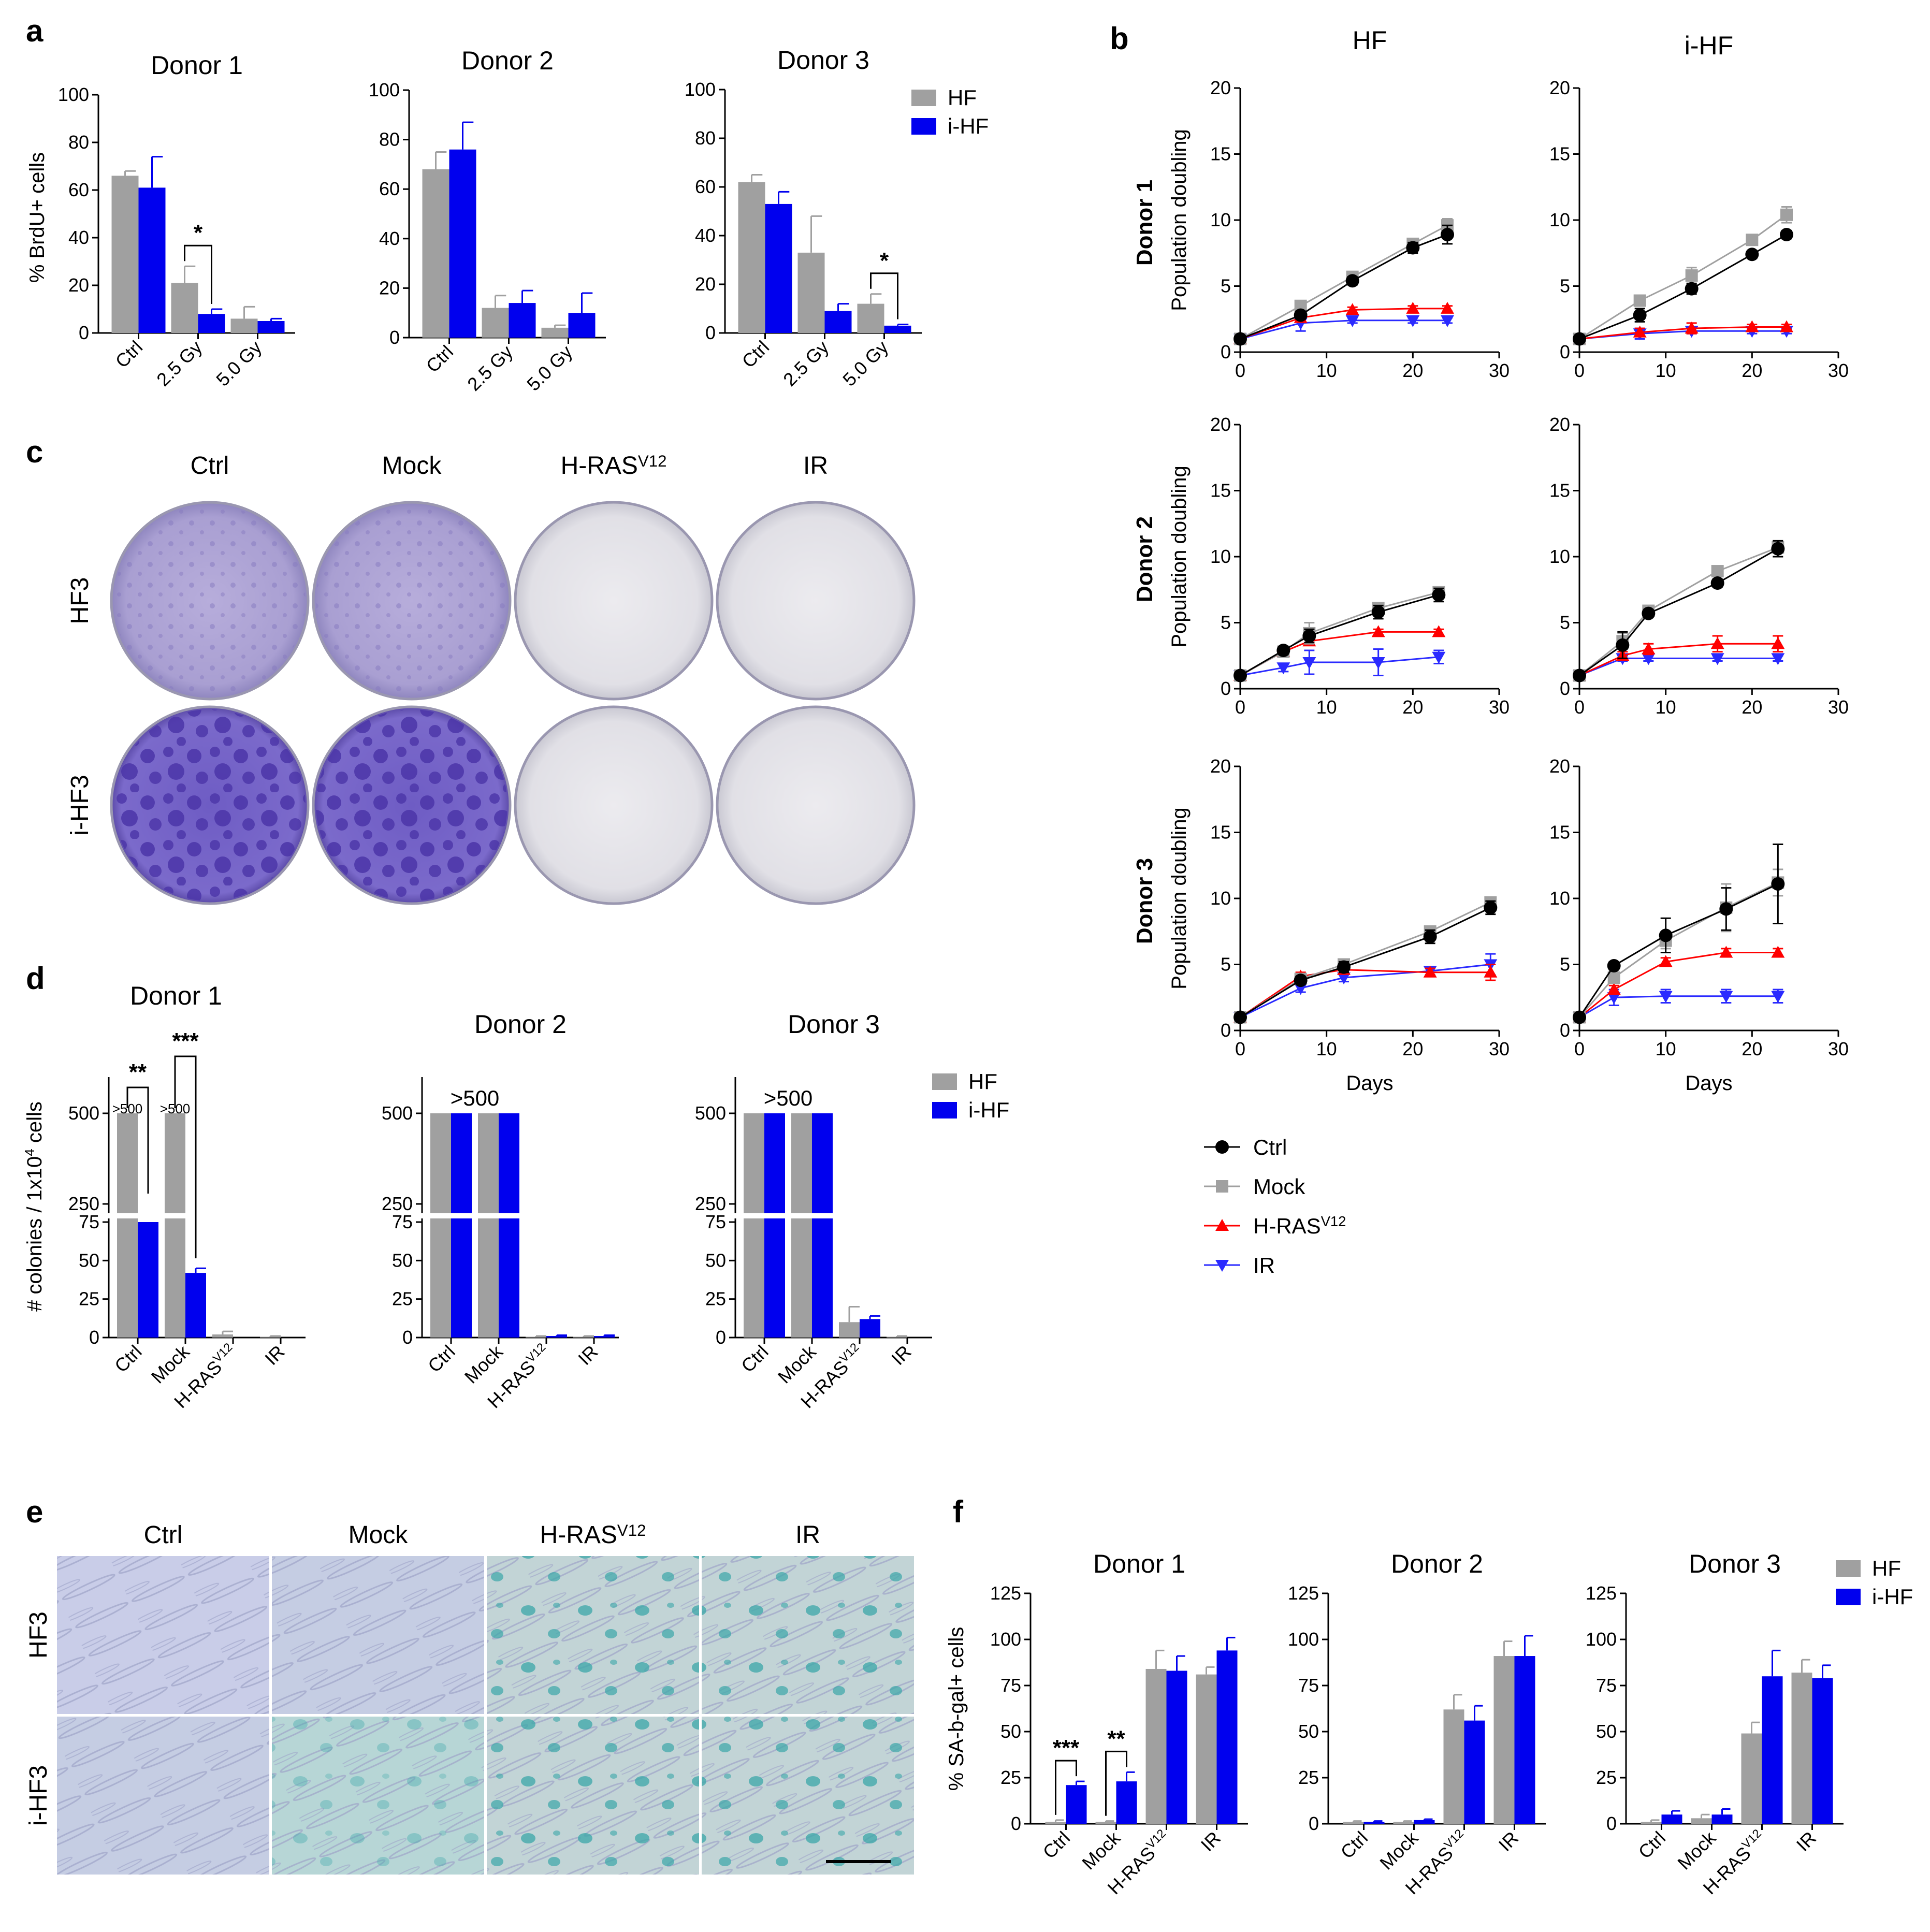 This screenshot has height=1932, width=1930. I want to click on x-tick-label: 2.5 Gy, so click(490, 368).